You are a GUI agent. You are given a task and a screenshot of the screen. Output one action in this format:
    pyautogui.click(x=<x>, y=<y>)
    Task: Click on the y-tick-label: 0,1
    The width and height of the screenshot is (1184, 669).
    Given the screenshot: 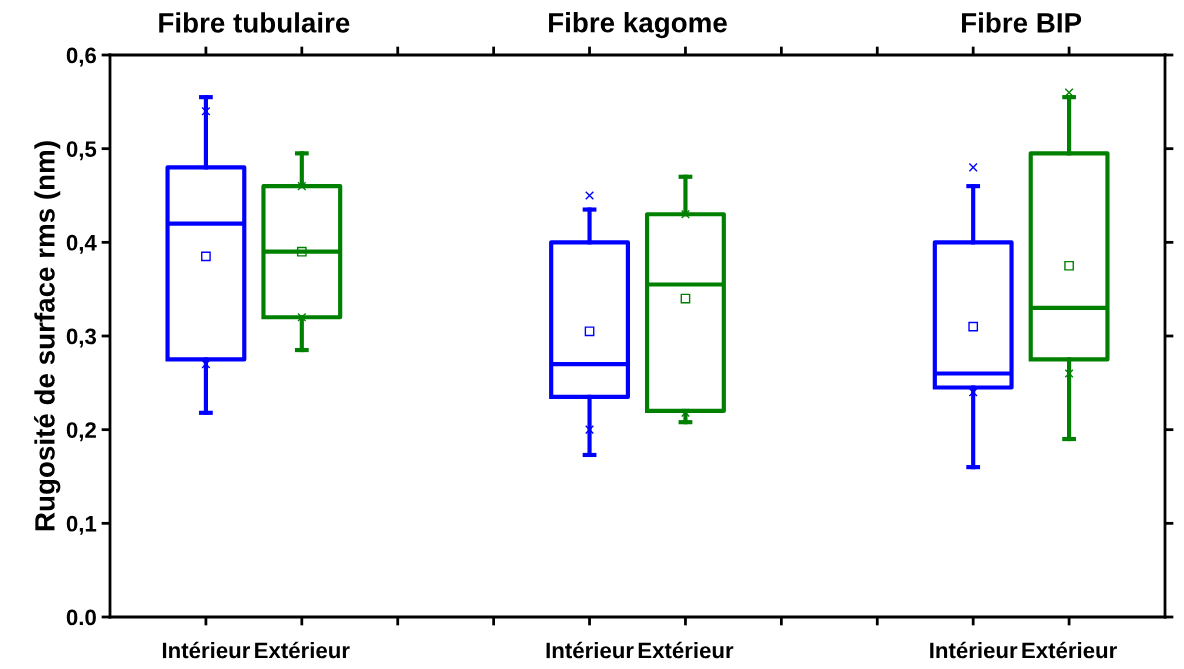 What is the action you would take?
    pyautogui.click(x=81, y=525)
    